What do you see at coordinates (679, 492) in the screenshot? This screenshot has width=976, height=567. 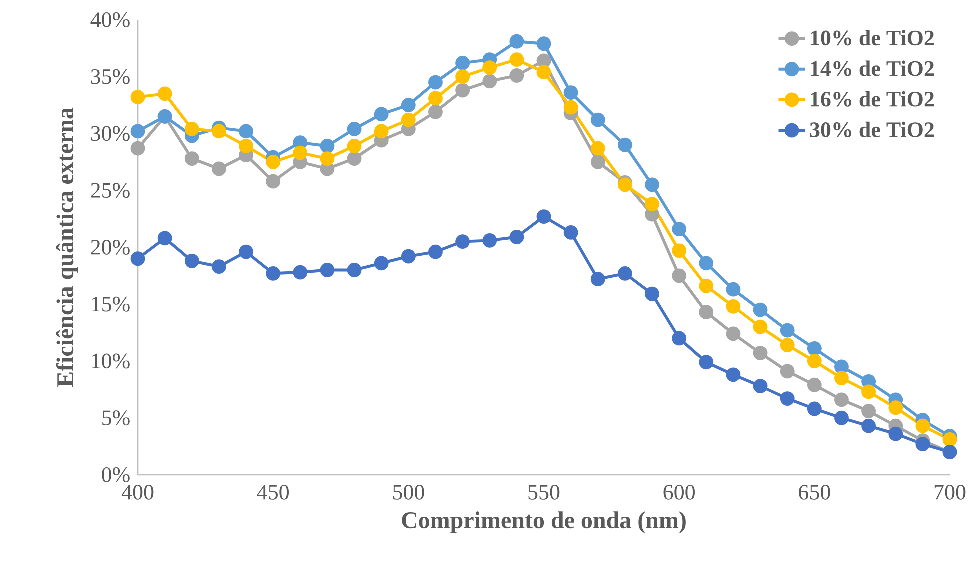 I see `x-tick-label: 600` at bounding box center [679, 492].